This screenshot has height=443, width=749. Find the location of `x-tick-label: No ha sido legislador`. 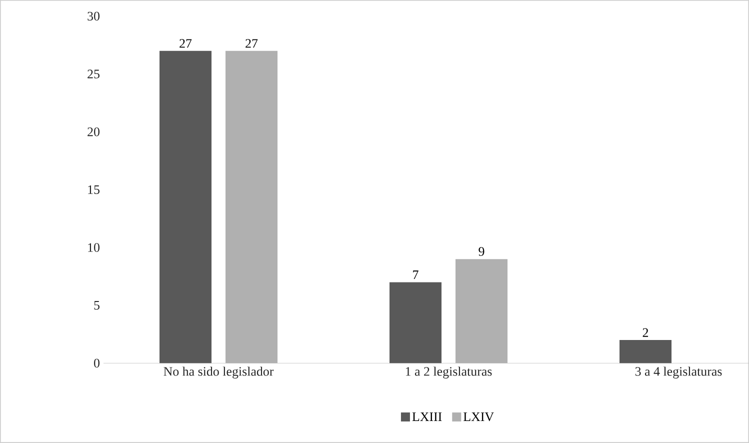

x-tick-label: No ha sido legislador is located at coordinates (219, 372).